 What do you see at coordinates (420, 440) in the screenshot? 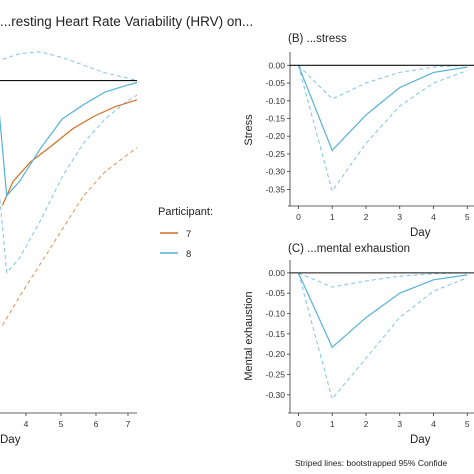
I see `panel-c-xlabel: Day` at bounding box center [420, 440].